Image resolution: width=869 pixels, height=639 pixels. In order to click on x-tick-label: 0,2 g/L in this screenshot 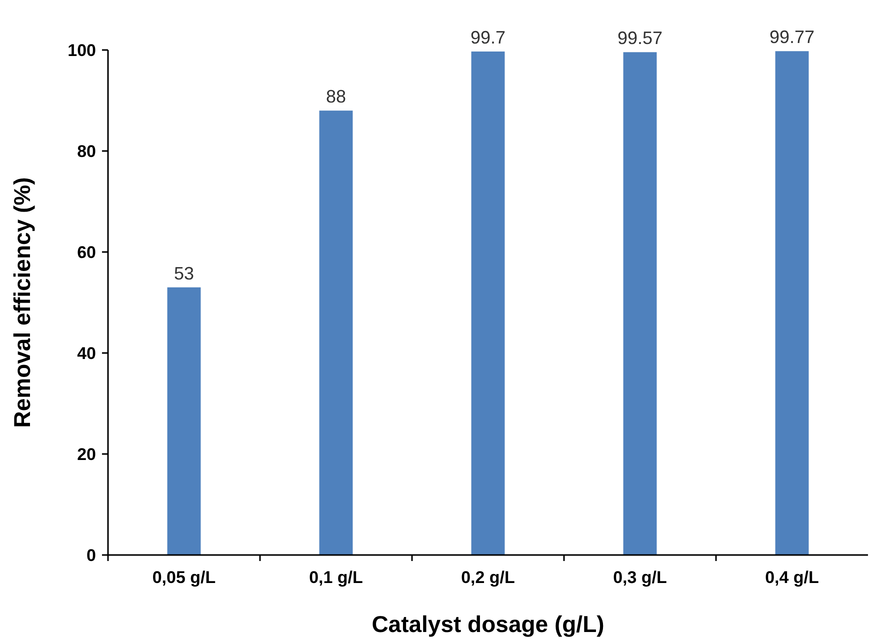, I will do `click(488, 577)`.